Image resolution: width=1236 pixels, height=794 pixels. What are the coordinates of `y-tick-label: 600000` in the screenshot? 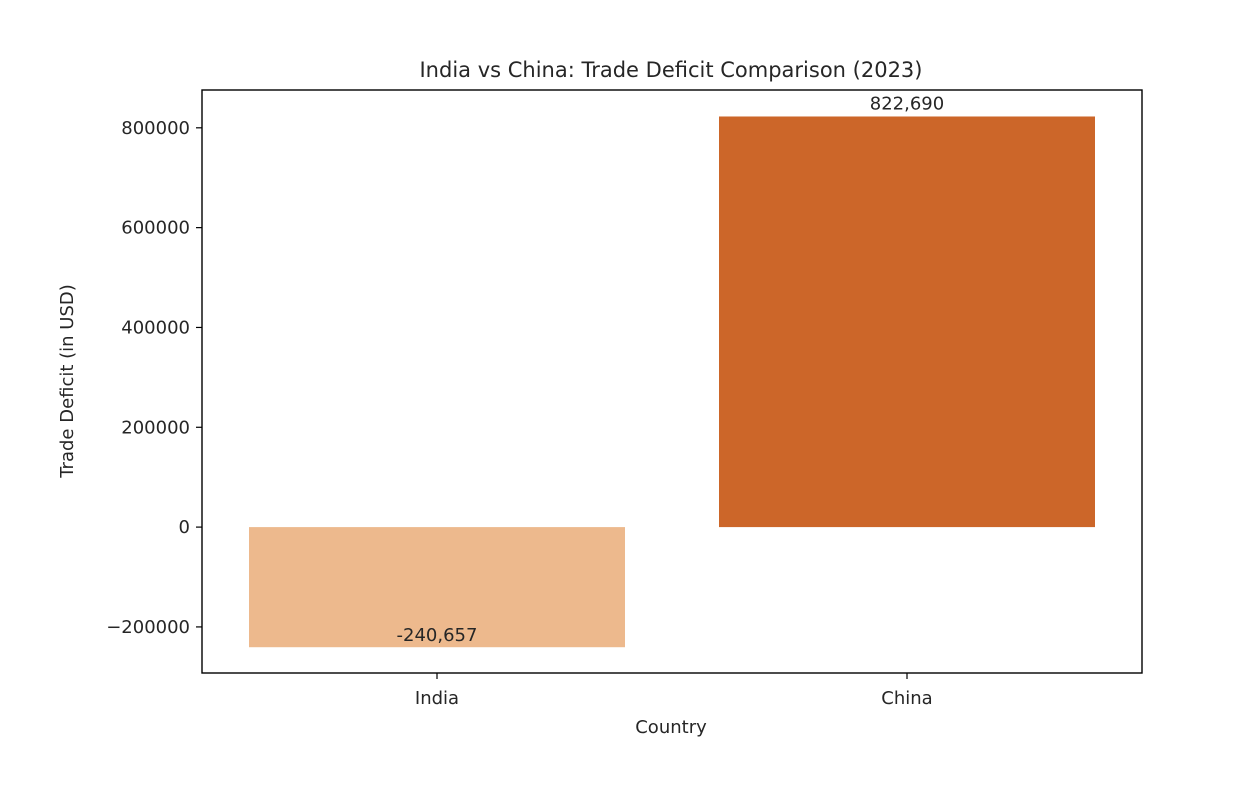 It's located at (155, 228).